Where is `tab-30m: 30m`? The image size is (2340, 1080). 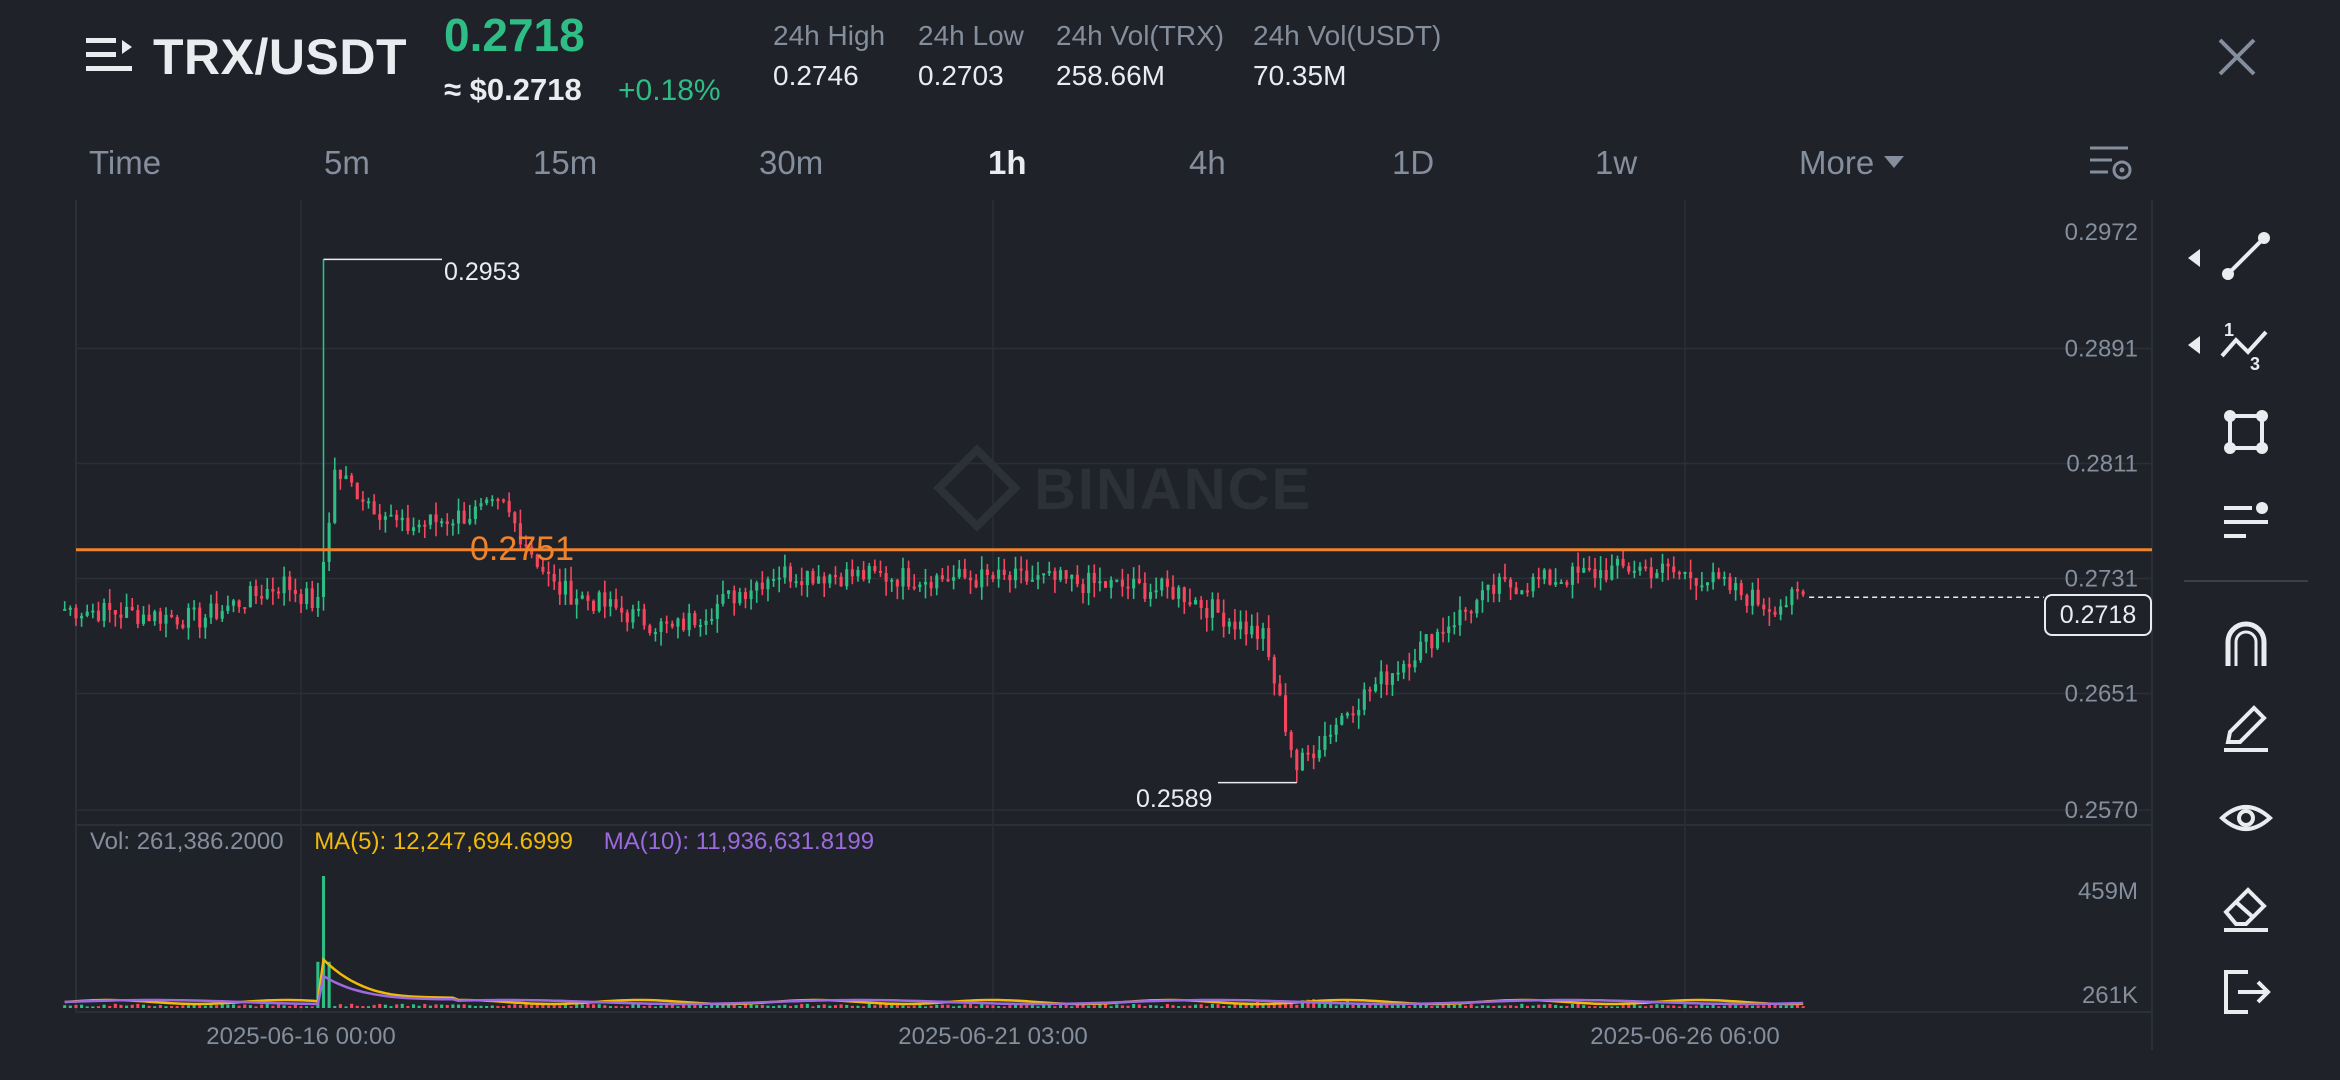
tab-30m: 30m is located at coordinates (791, 162).